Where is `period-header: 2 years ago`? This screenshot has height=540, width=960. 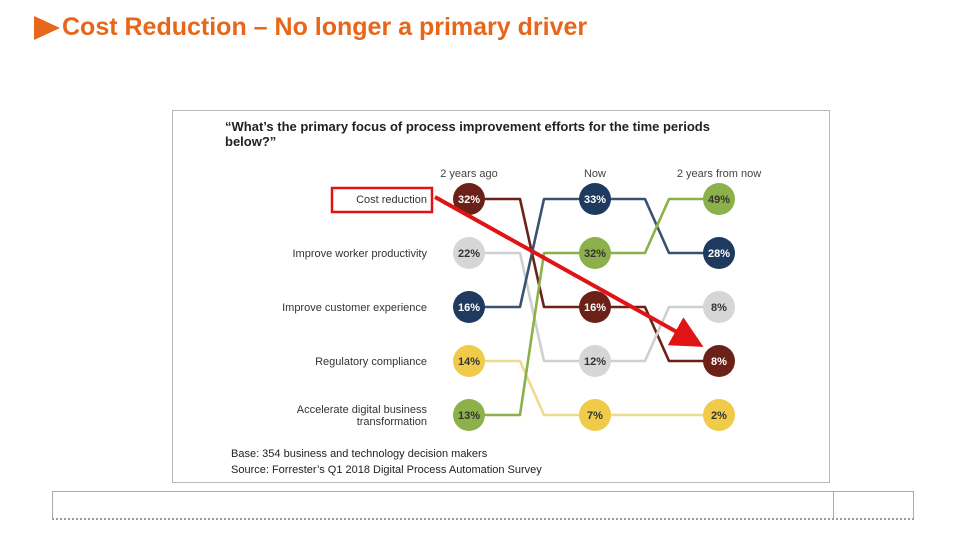
period-header: 2 years ago is located at coordinates (468, 174).